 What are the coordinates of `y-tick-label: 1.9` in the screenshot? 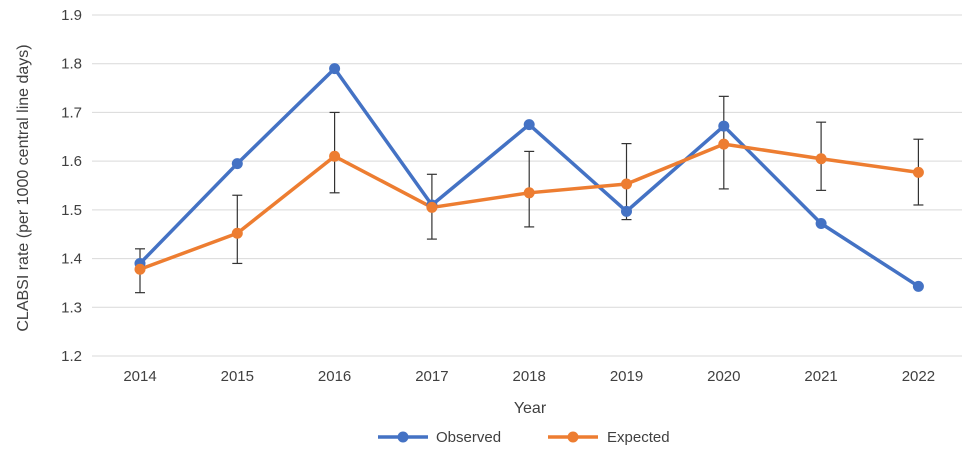 It's located at (71, 15).